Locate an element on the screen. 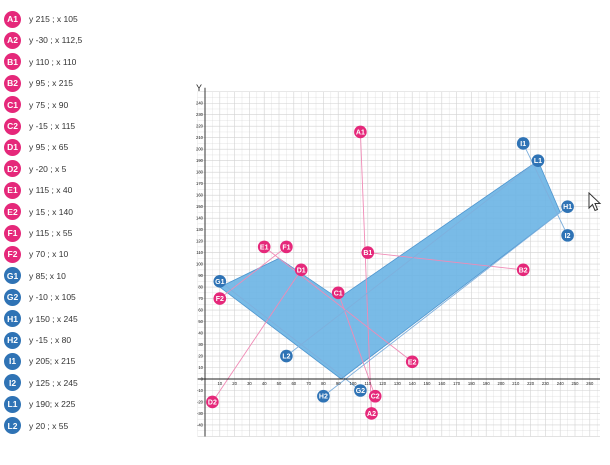  x-tick-label: 150 is located at coordinates (428, 383).